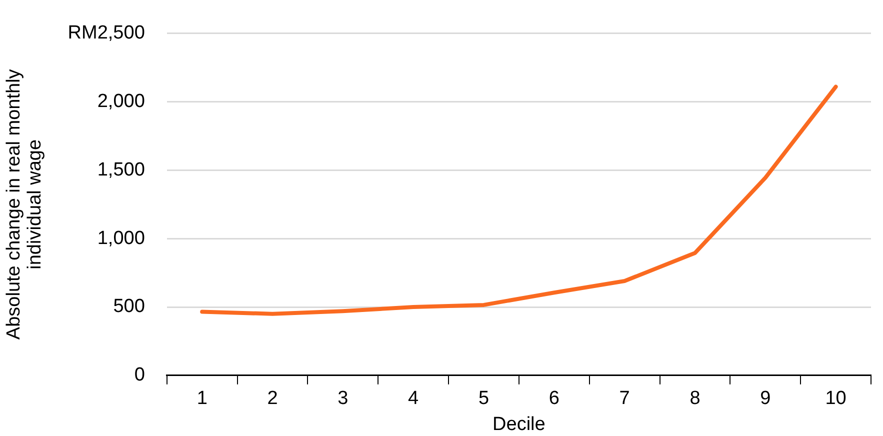  What do you see at coordinates (343, 399) in the screenshot?
I see `x-tick-label: 3` at bounding box center [343, 399].